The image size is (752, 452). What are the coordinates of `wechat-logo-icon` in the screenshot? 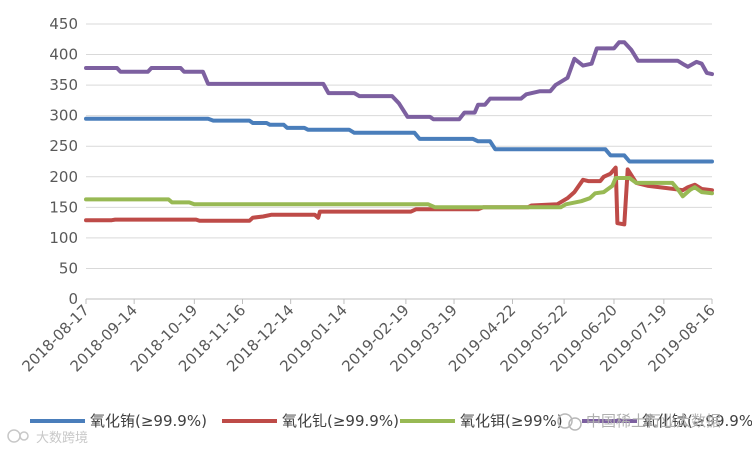 It's located at (569, 422).